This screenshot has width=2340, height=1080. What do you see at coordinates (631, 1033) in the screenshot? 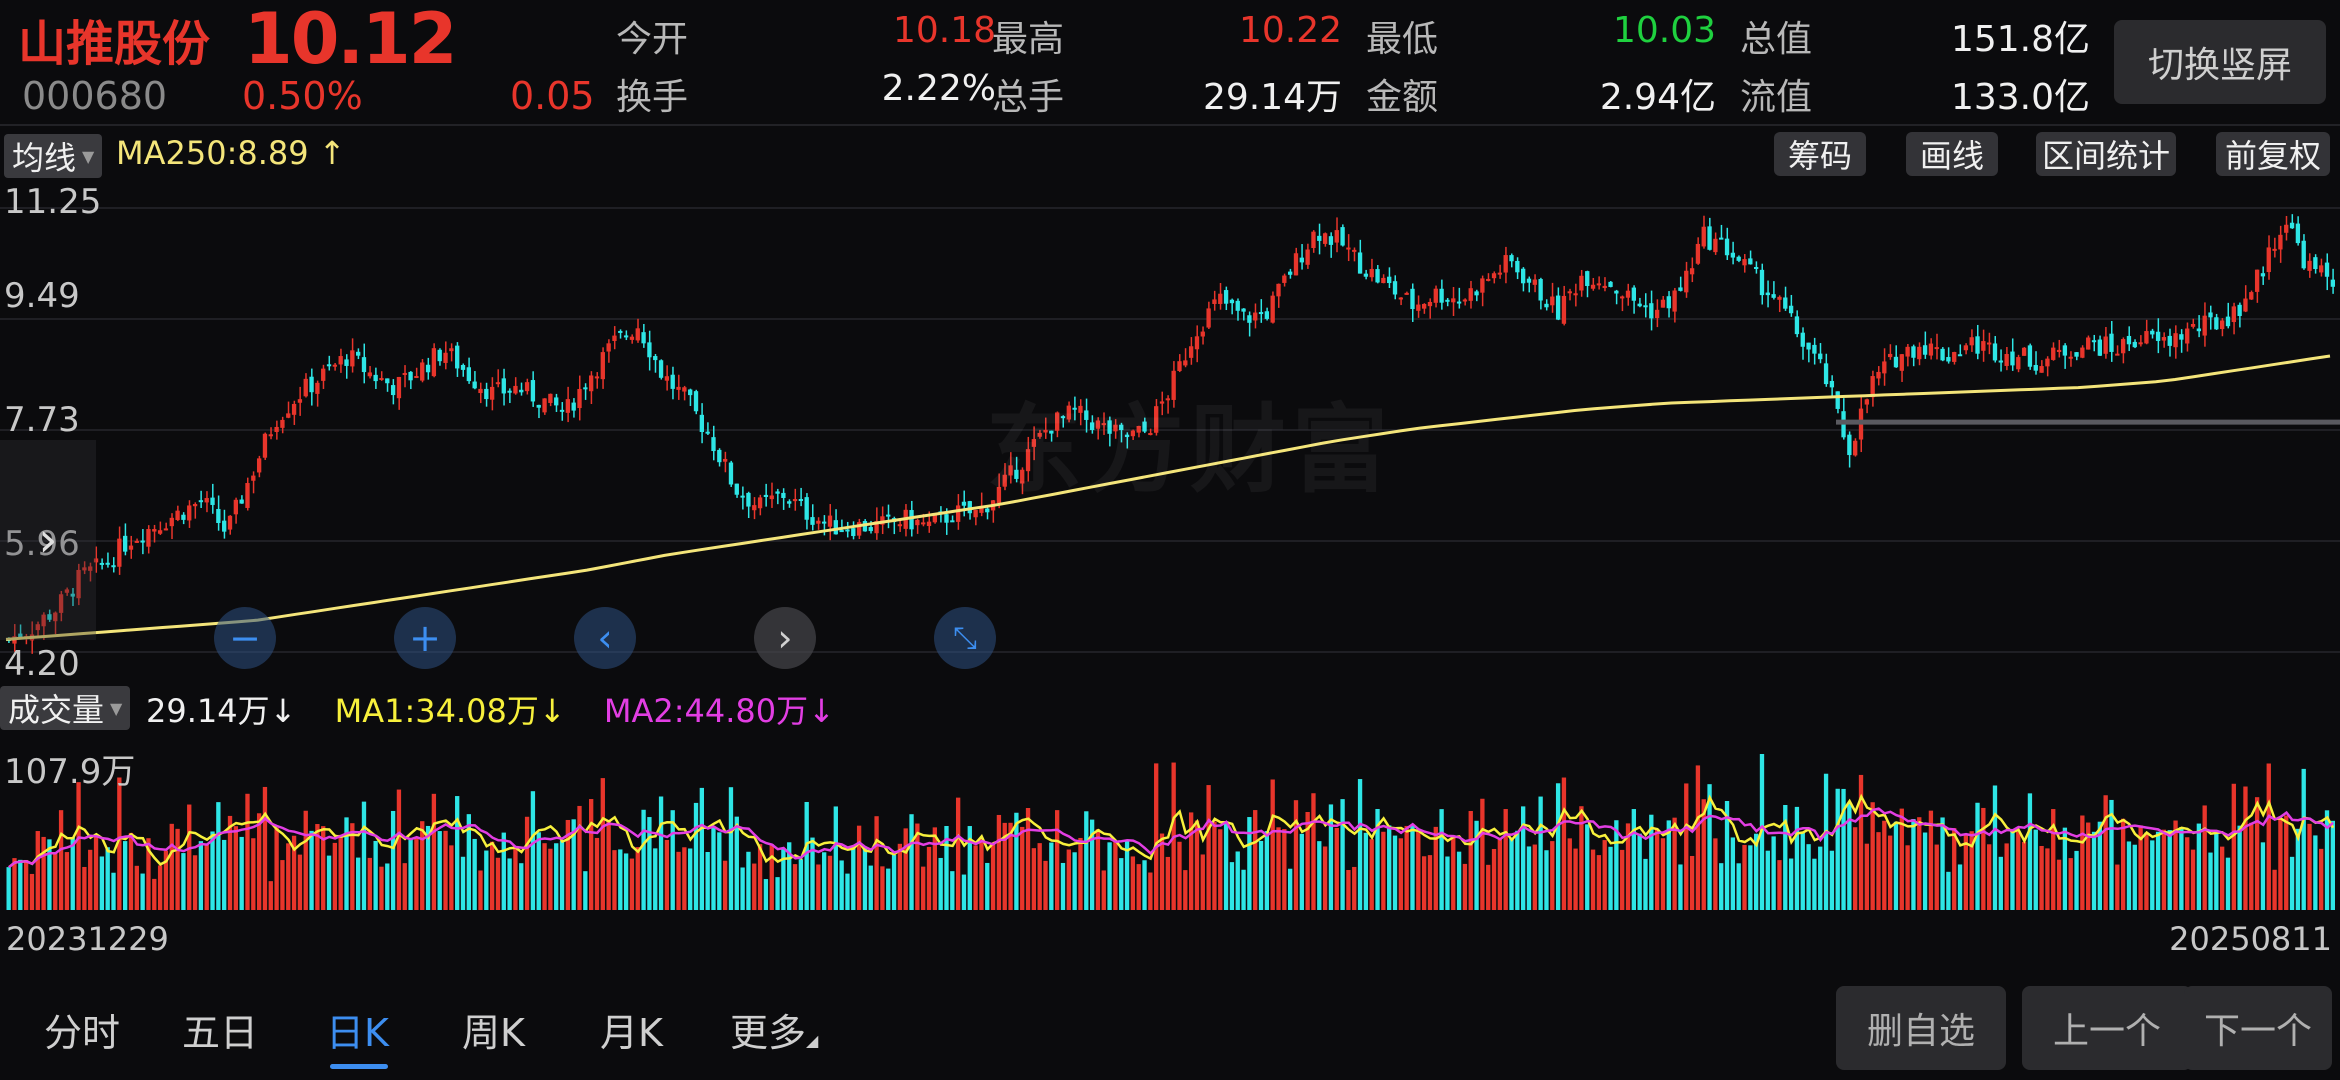
I see `tab-monthly-k: 月K` at bounding box center [631, 1033].